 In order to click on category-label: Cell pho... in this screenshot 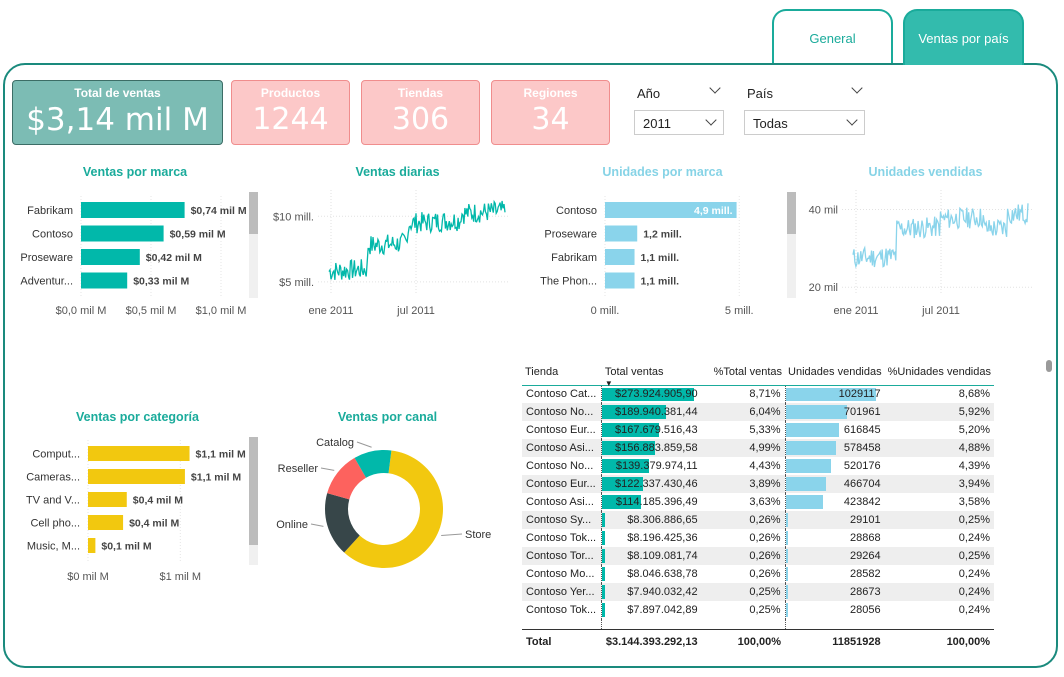, I will do `click(55, 524)`.